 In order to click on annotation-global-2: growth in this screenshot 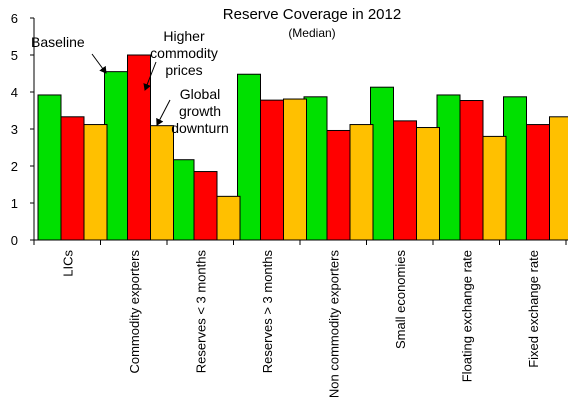, I will do `click(200, 111)`.